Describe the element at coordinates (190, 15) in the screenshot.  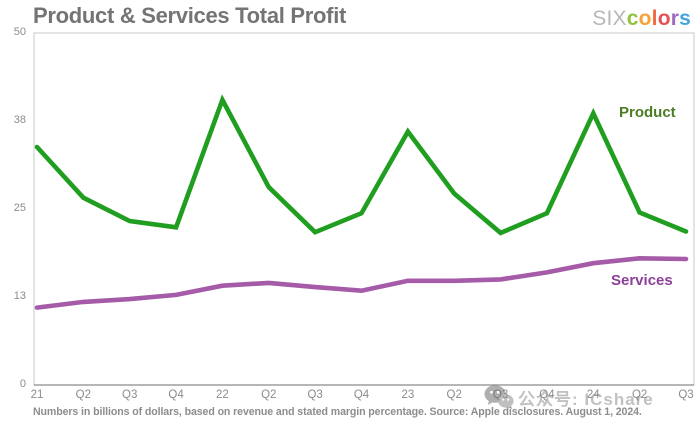
I see `chart-title: Product & Services Total Profit` at that location.